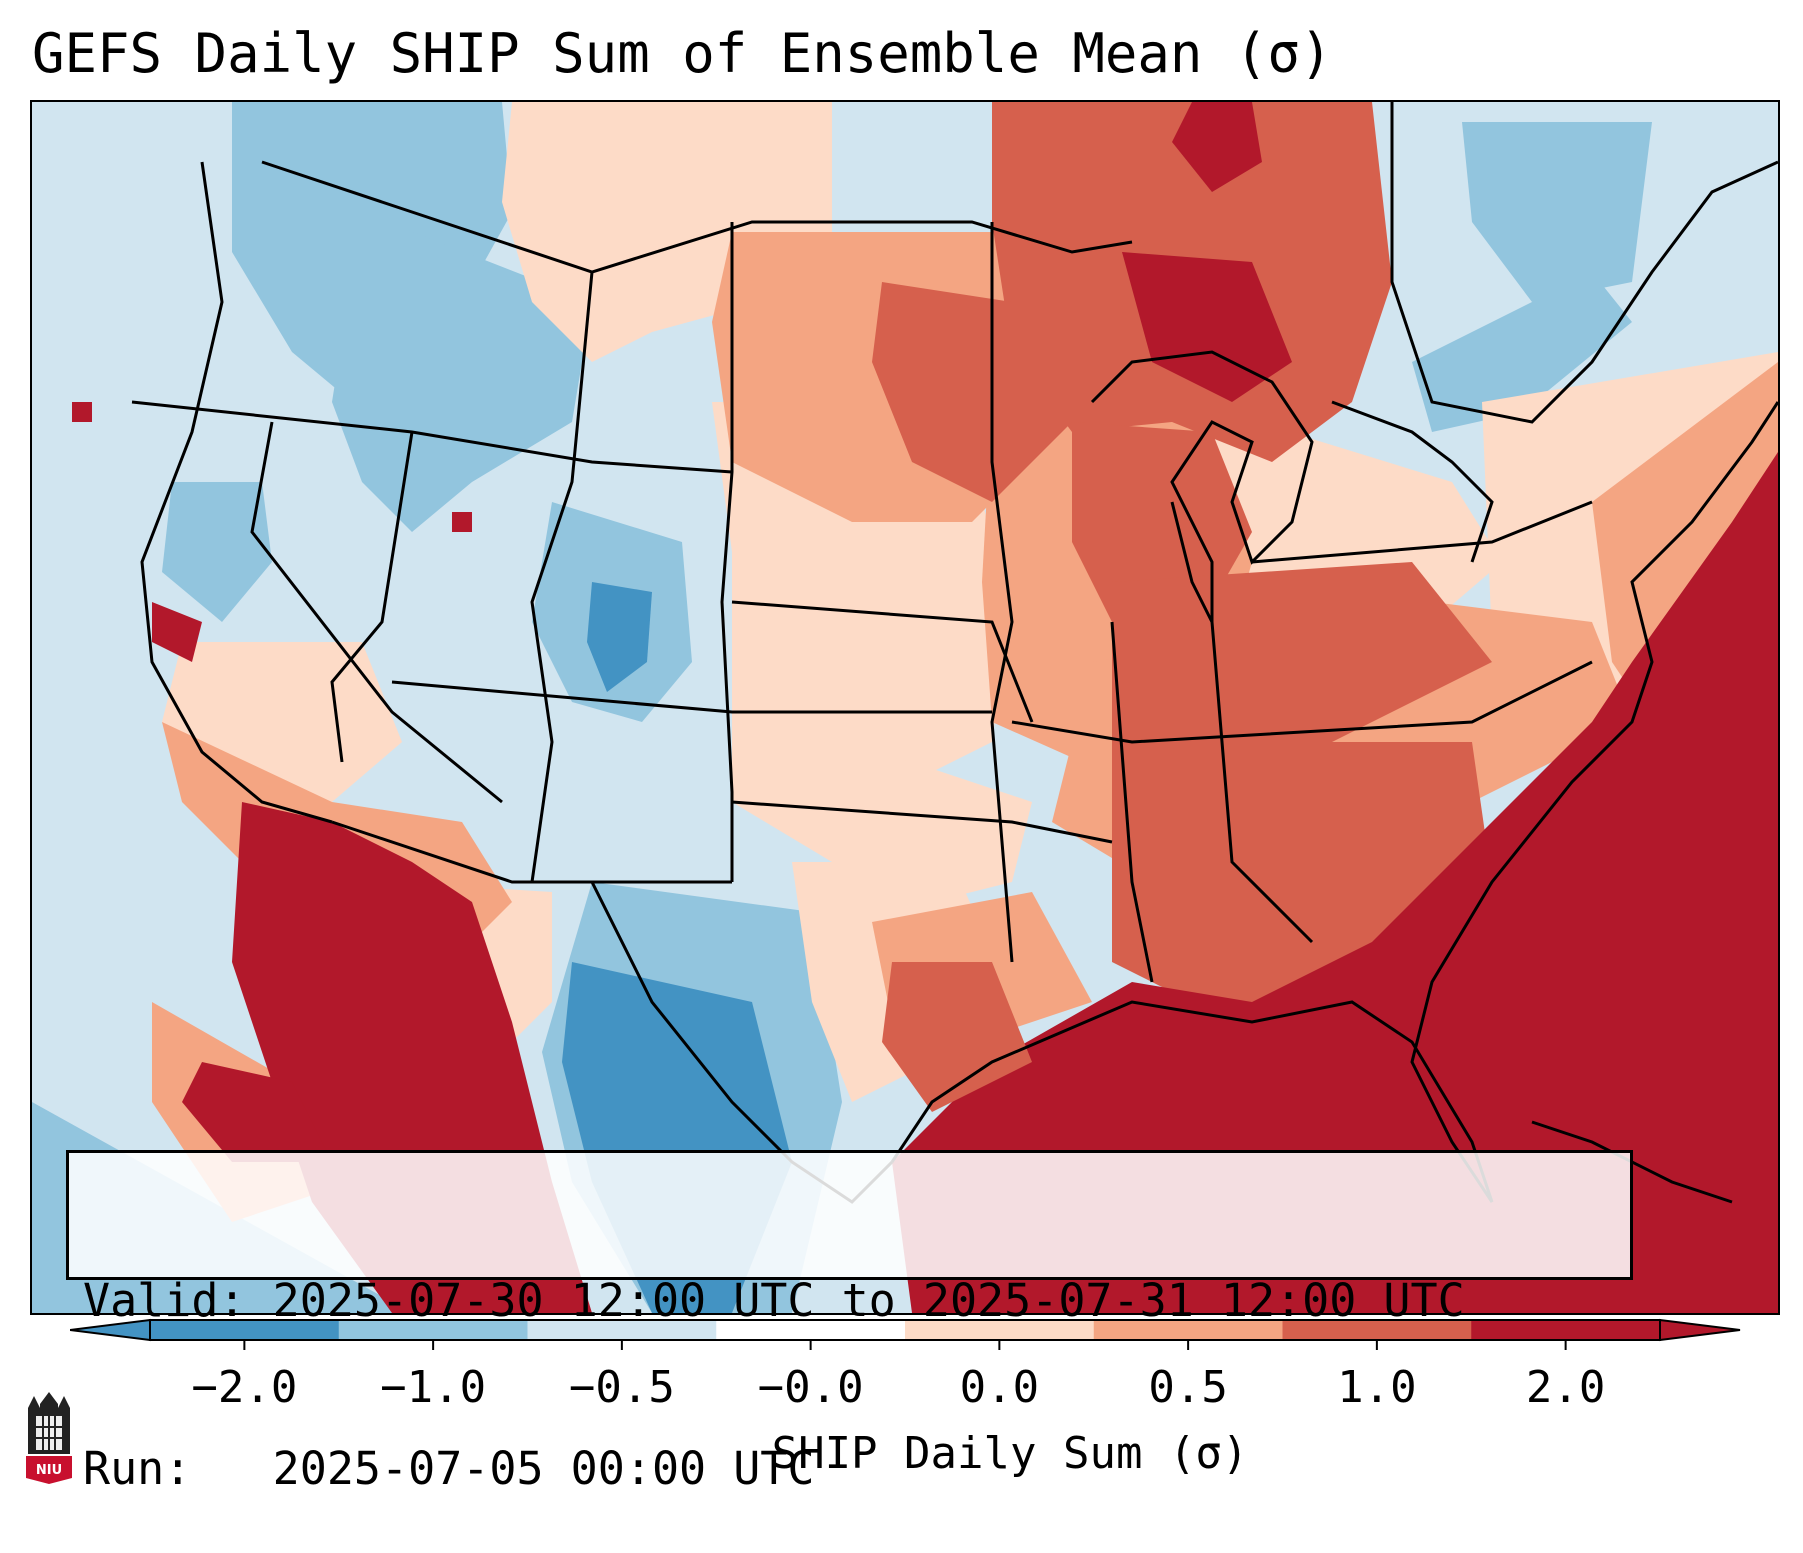 Image resolution: width=1803 pixels, height=1553 pixels. I want to click on niu-logo-text: NIU, so click(49, 1470).